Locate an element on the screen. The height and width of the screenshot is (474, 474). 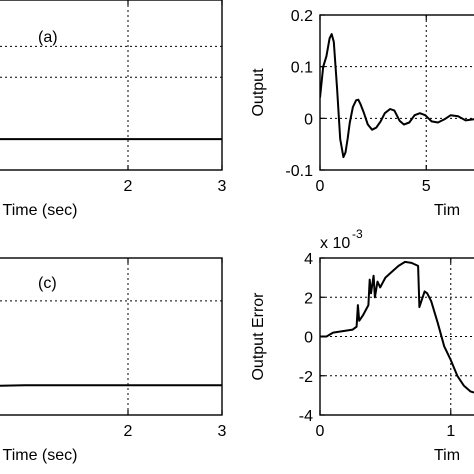
x-tick-label: 5 is located at coordinates (426, 186).